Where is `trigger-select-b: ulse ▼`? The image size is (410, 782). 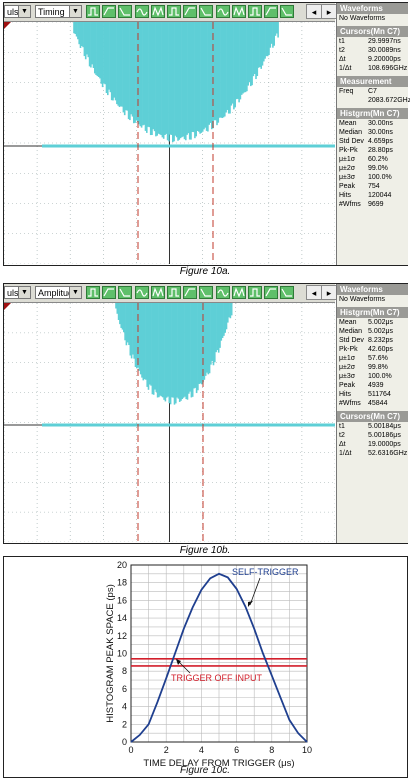 trigger-select-b: ulse ▼ is located at coordinates (17, 292).